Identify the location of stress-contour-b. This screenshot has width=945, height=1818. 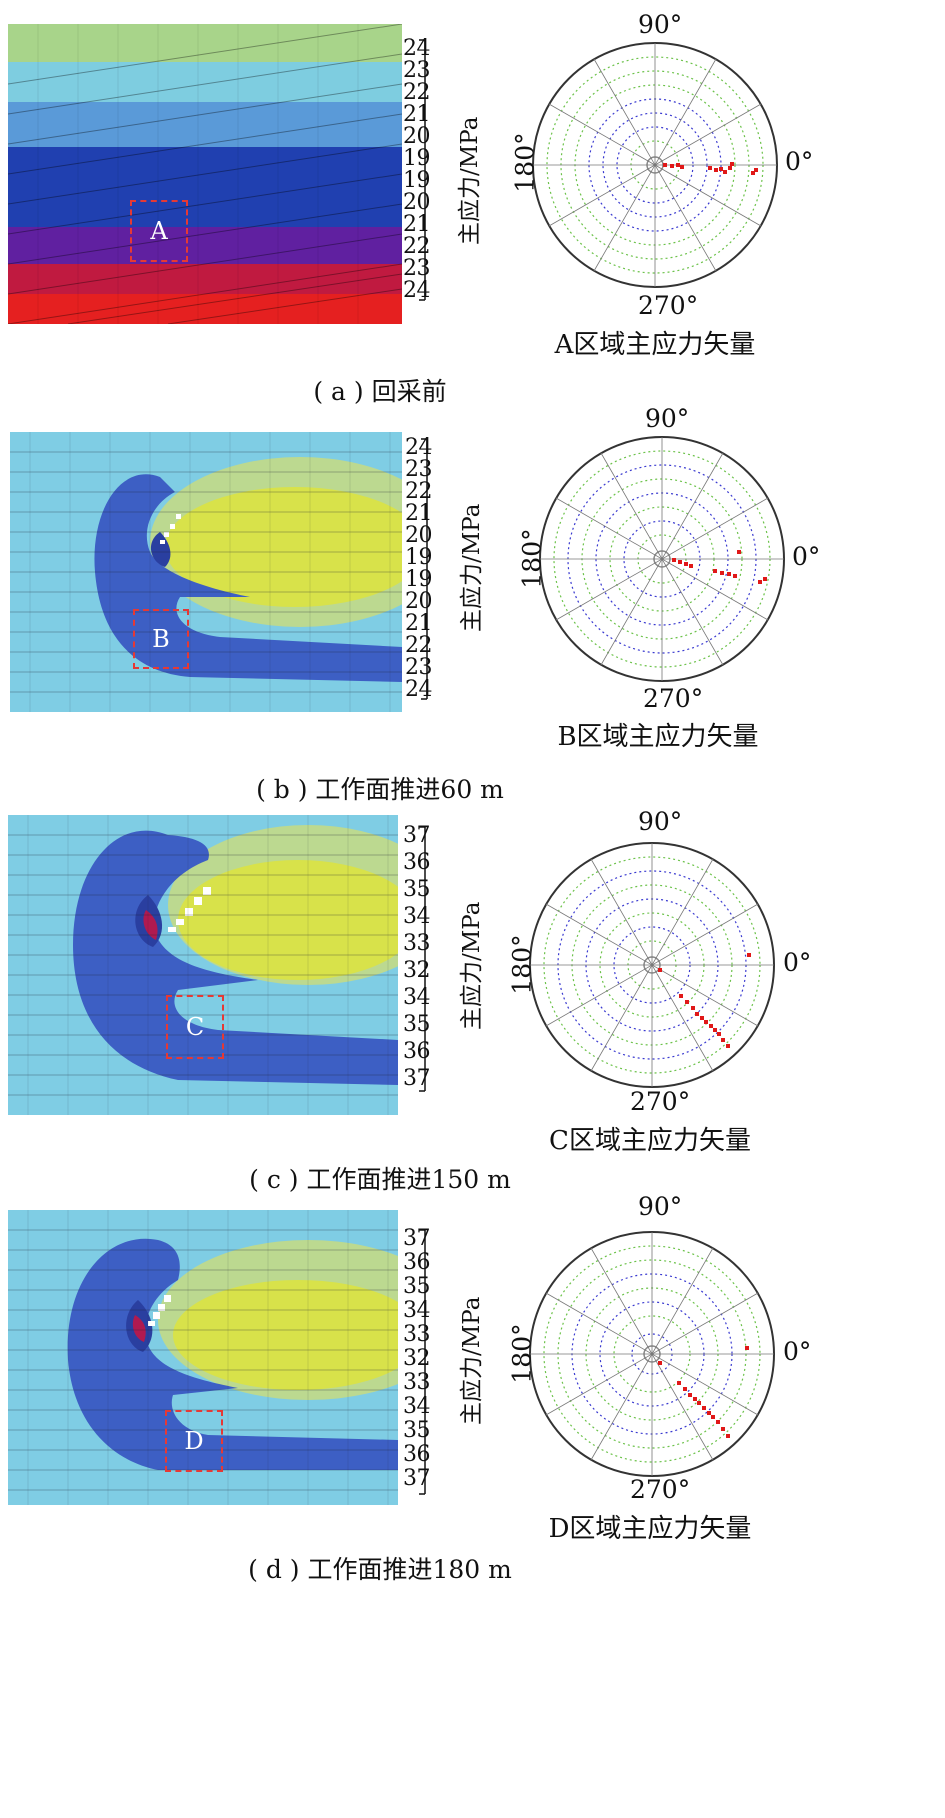
(206, 572).